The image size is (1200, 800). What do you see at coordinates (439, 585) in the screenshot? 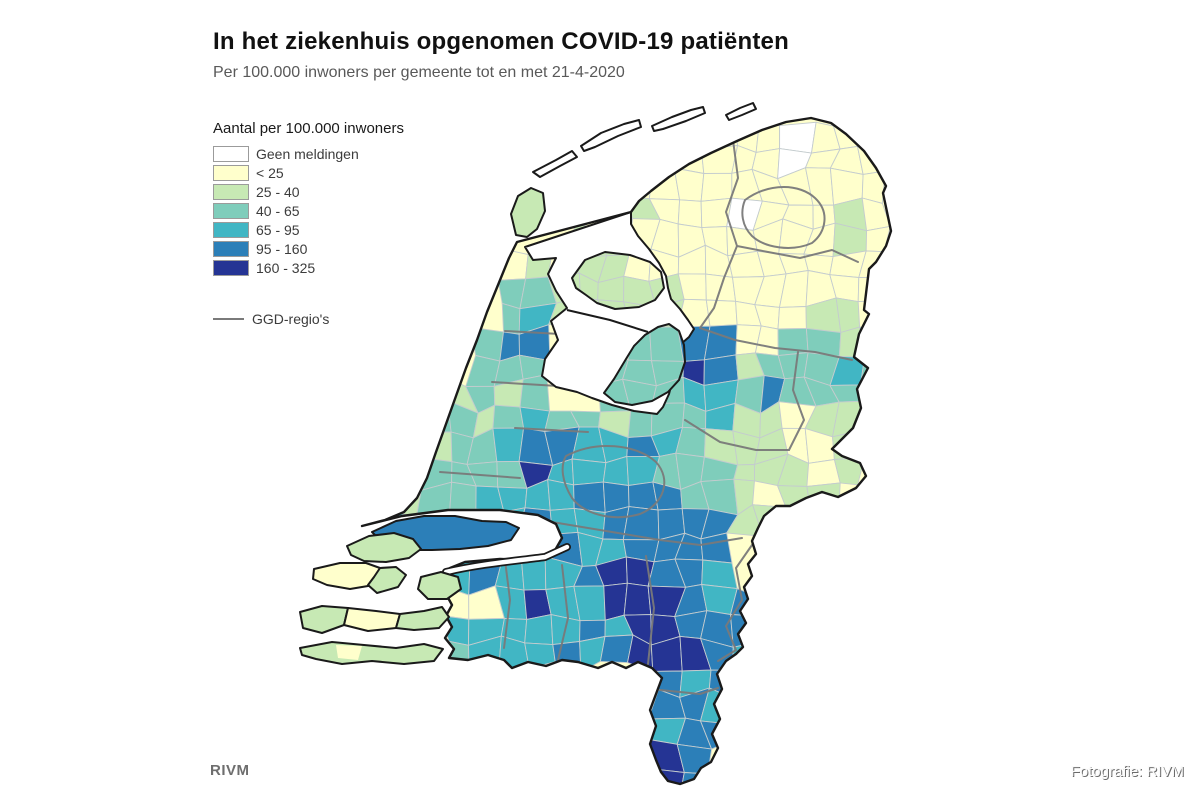
I see `island-tholen` at bounding box center [439, 585].